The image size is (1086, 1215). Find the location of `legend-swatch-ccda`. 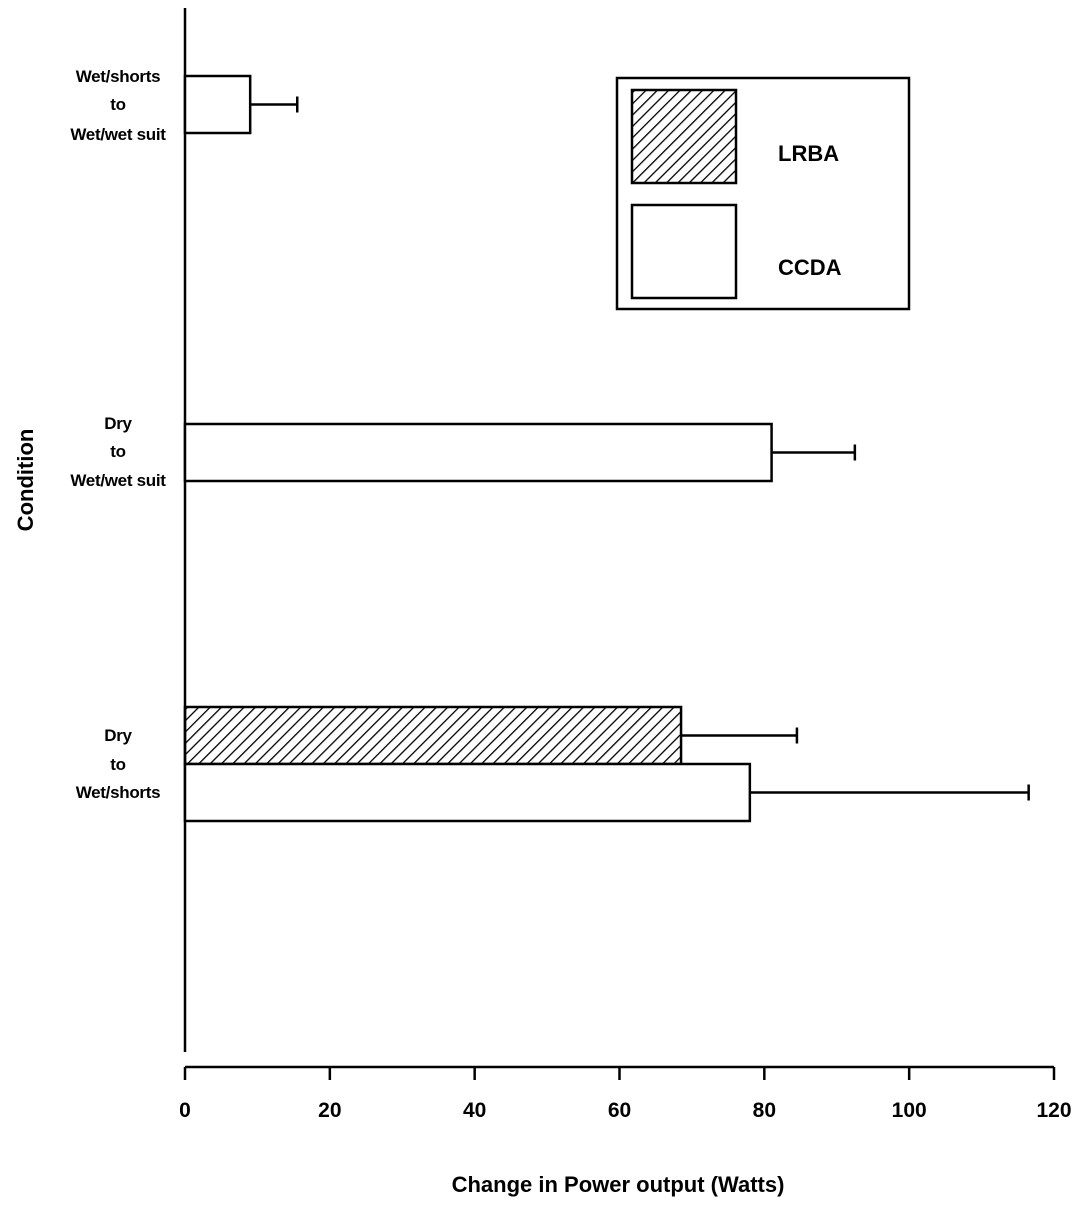

legend-swatch-ccda is located at coordinates (684, 251).